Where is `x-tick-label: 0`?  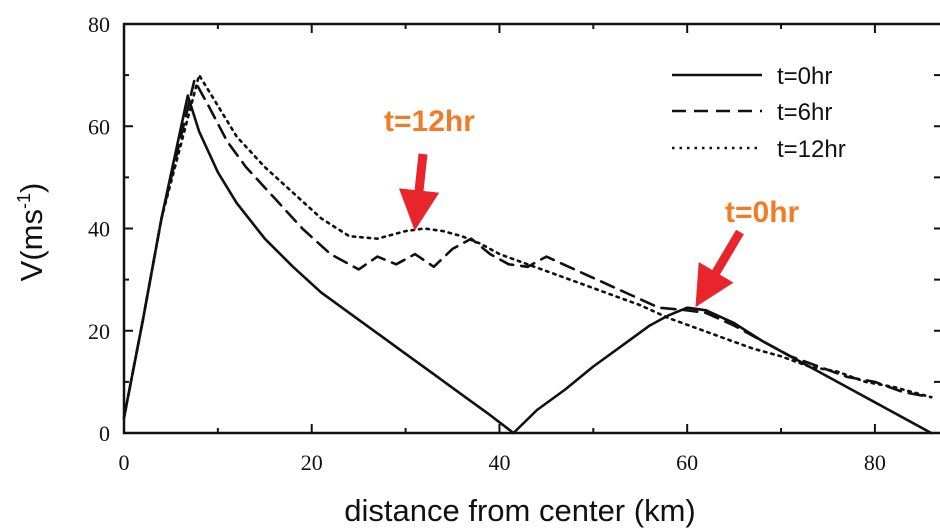 x-tick-label: 0 is located at coordinates (124, 462).